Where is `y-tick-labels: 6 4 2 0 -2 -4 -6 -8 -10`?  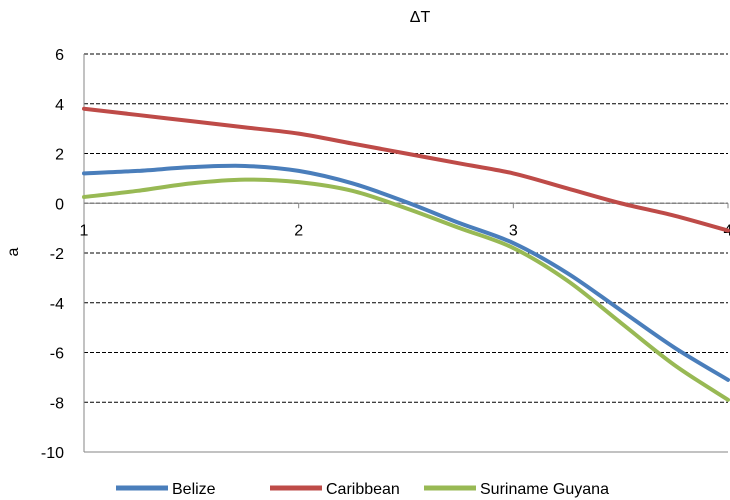
y-tick-labels: 6 4 2 0 -2 -4 -6 -8 -10 is located at coordinates (52, 254).